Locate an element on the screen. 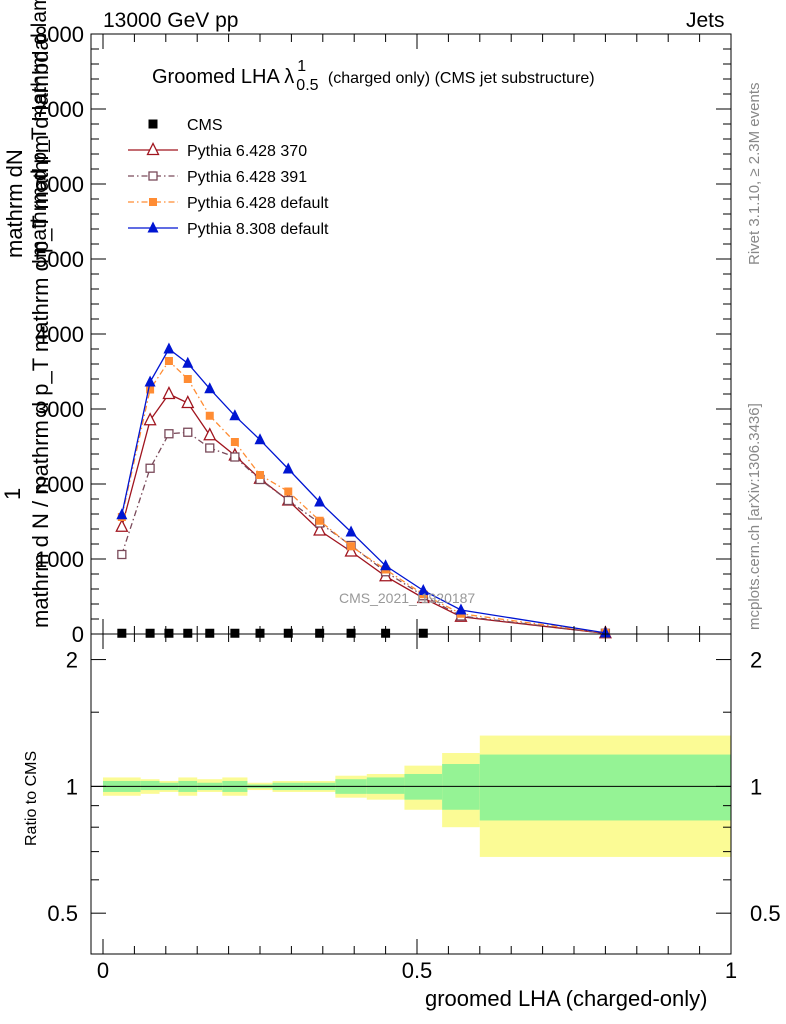 This screenshot has width=786, height=1024. legend-label-py8def: Pythia 8.308 default is located at coordinates (258, 229).